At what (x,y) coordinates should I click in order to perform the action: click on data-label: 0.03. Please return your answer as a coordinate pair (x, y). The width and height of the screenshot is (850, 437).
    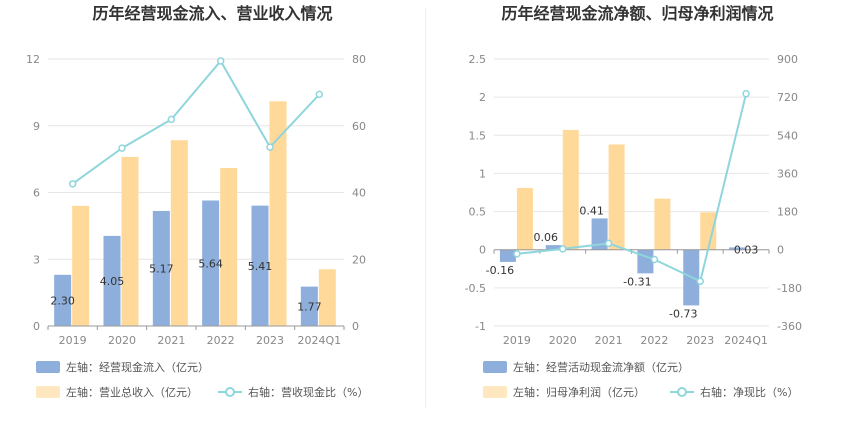
    Looking at the image, I should click on (746, 250).